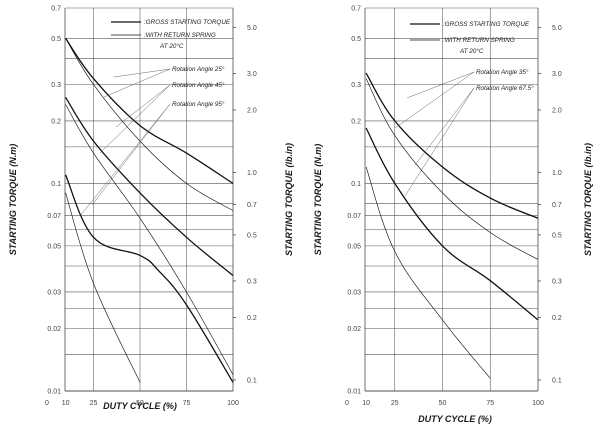 This screenshot has width=600, height=426. Describe the element at coordinates (502, 72) in the screenshot. I see `annotation-label: Rotation Angle 35°` at that location.